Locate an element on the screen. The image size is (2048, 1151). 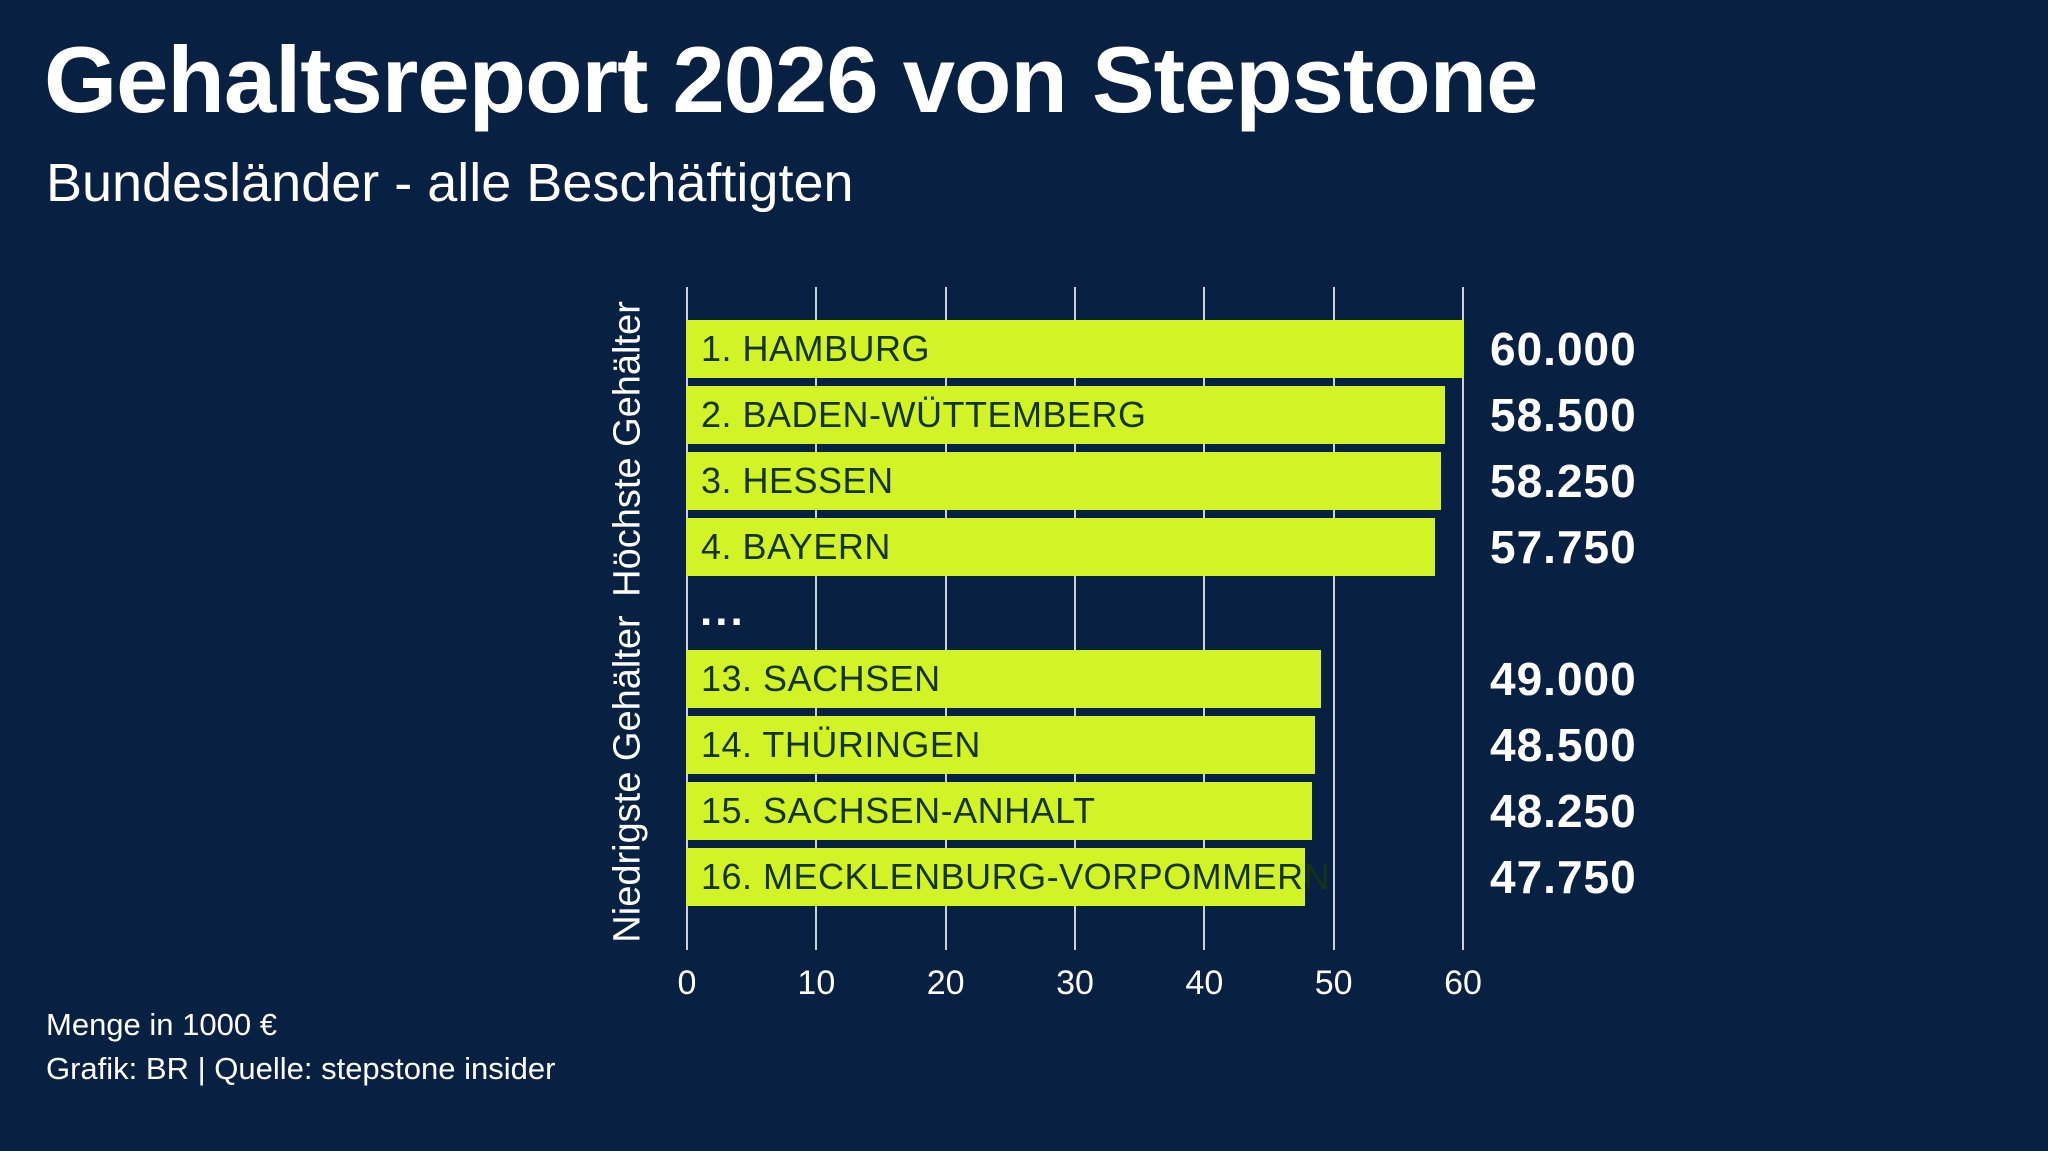
value-label: 48.500 is located at coordinates (1563, 745).